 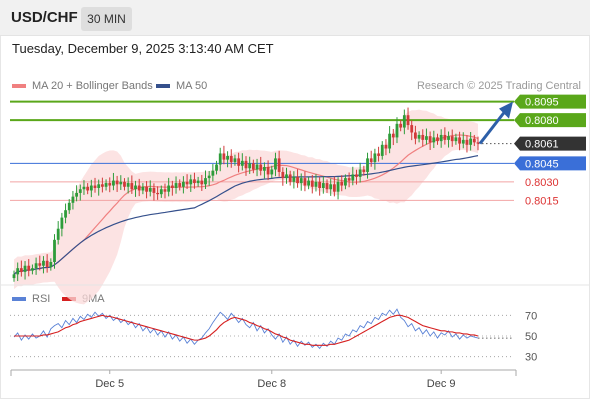 I want to click on rsi-swatch, so click(x=19, y=299).